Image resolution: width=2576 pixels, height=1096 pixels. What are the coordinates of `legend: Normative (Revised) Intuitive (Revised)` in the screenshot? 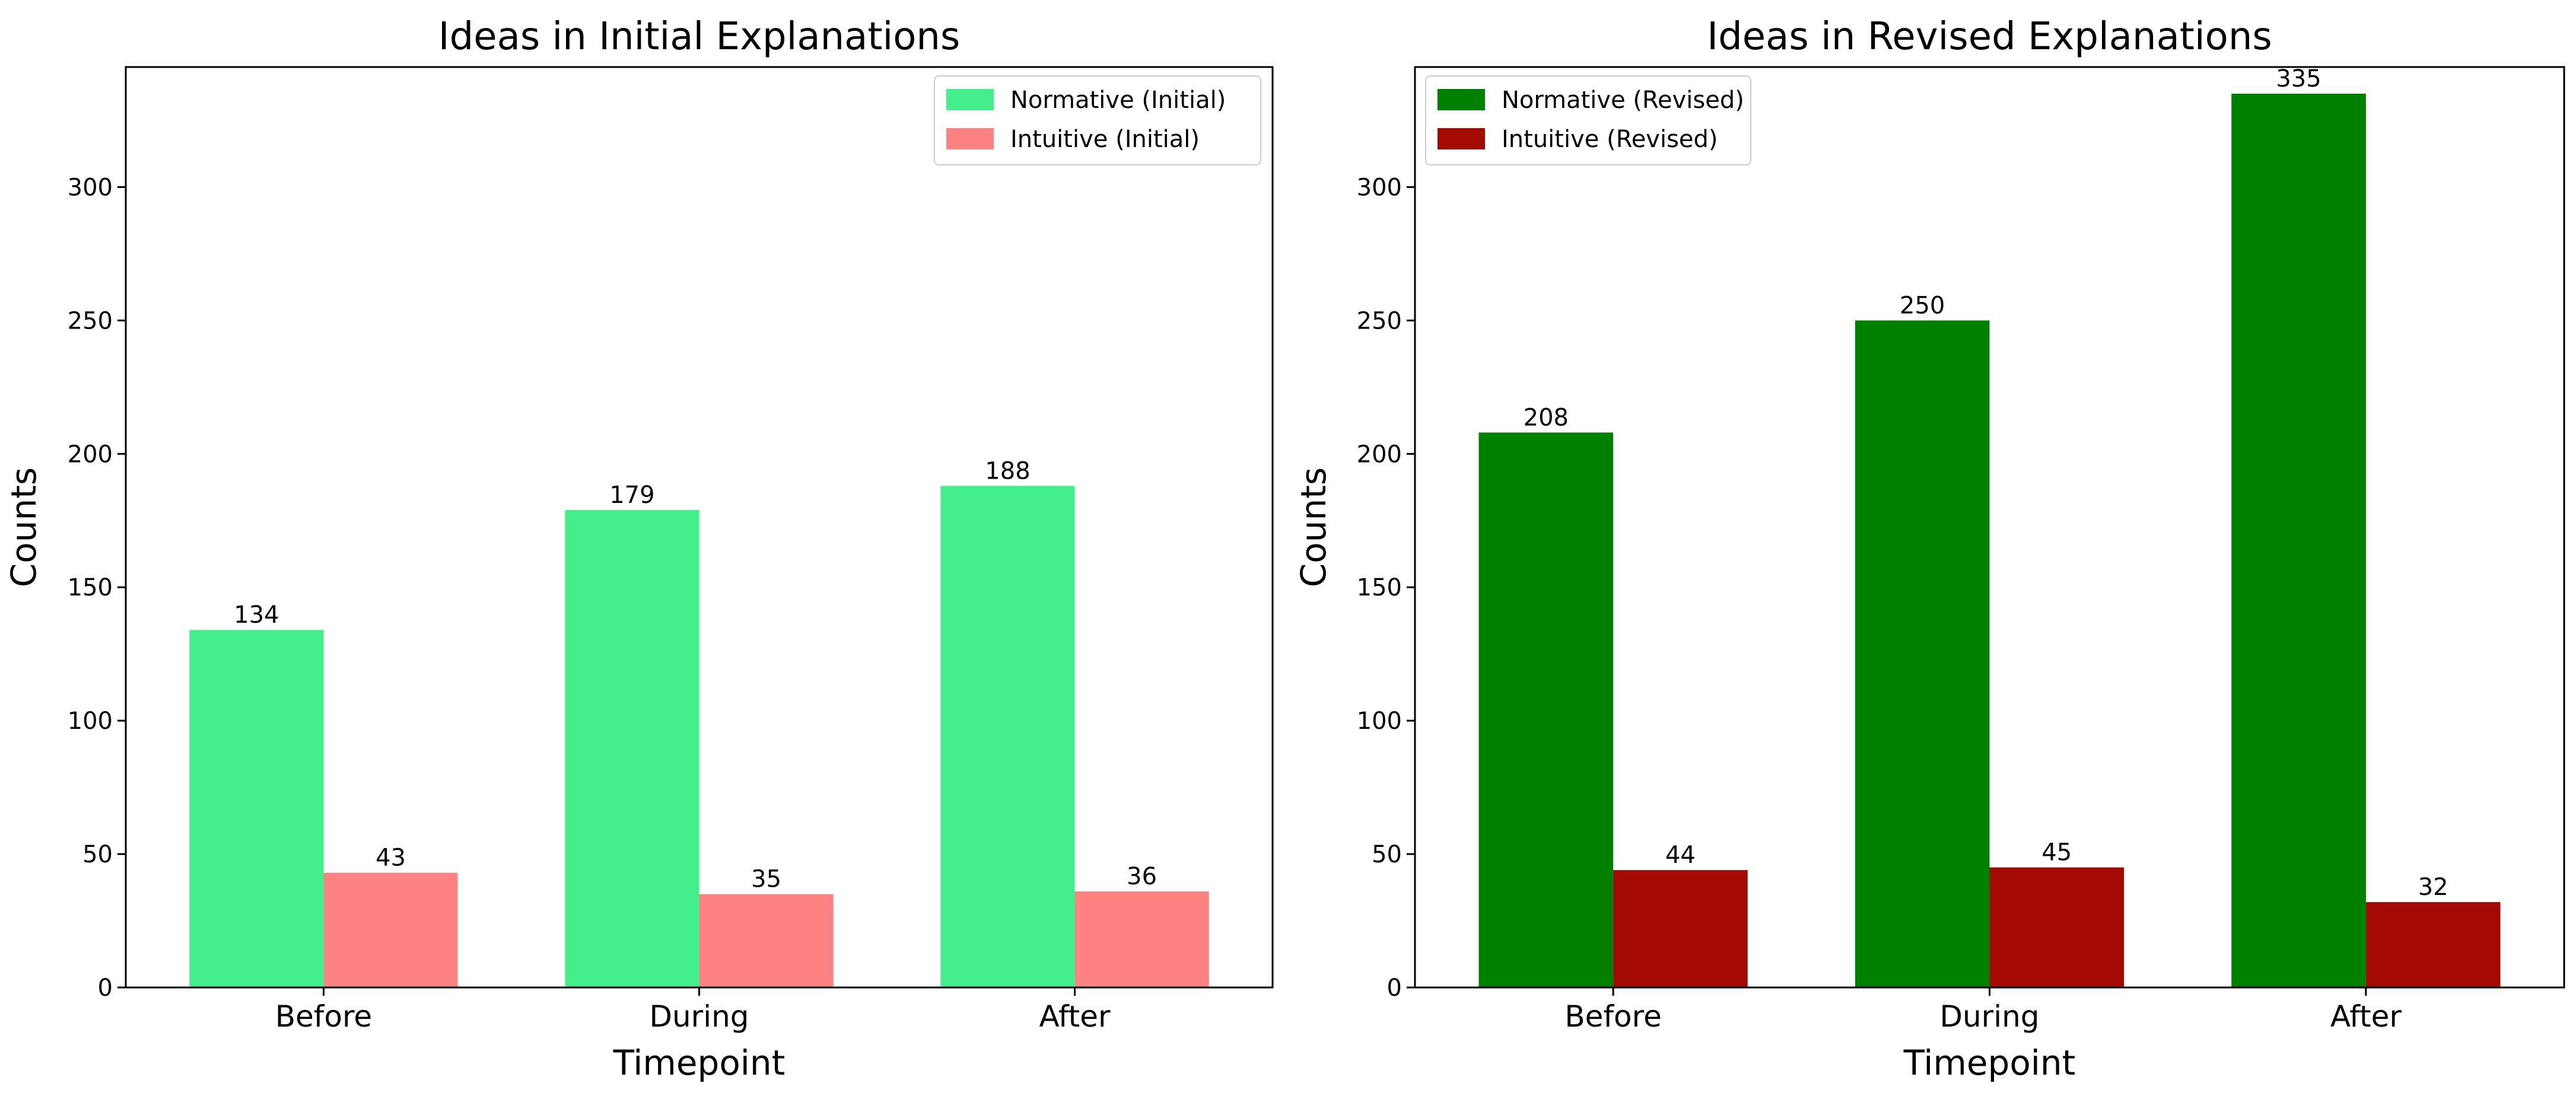 It's located at (1588, 120).